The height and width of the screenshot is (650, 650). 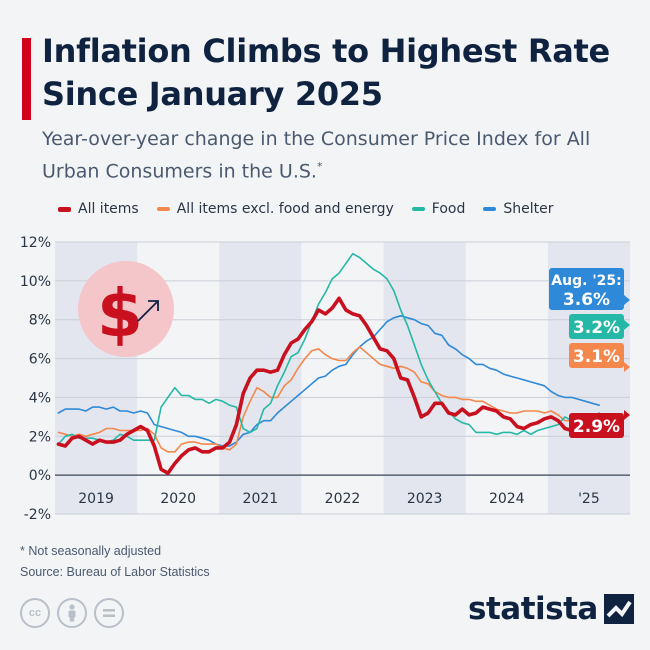 I want to click on x-tick-label: 2023, so click(x=425, y=499).